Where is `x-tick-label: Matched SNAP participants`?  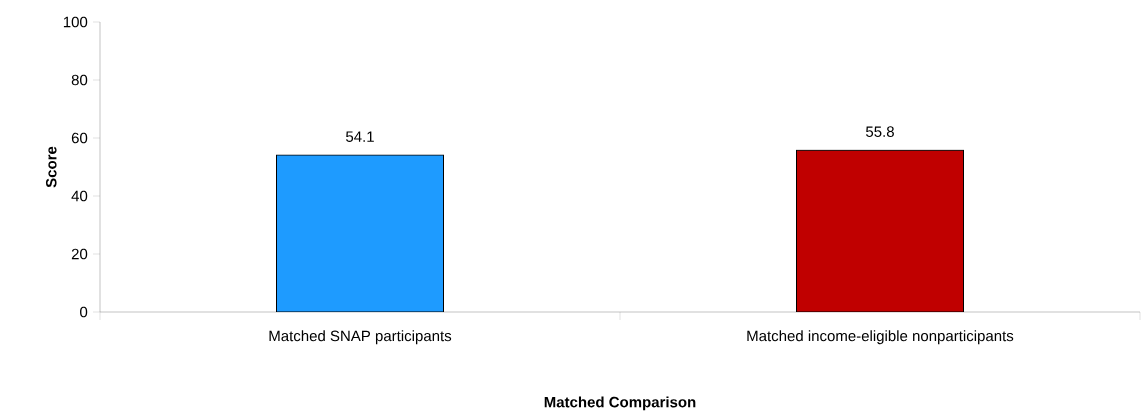 x-tick-label: Matched SNAP participants is located at coordinates (360, 337).